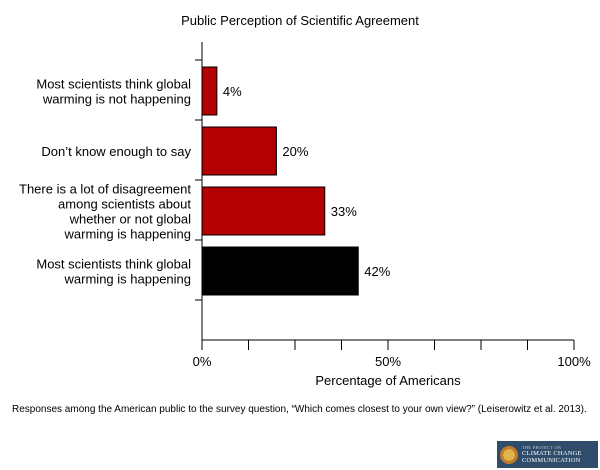 Image resolution: width=600 pixels, height=470 pixels. Describe the element at coordinates (116, 99) in the screenshot. I see `category-label: warming is not happening` at that location.